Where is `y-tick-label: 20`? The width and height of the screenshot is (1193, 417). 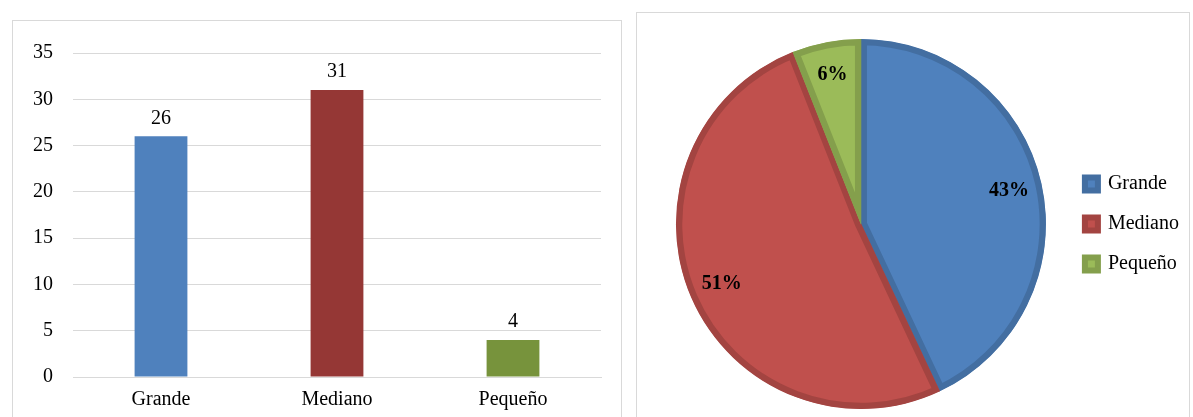
y-tick-label: 20 is located at coordinates (43, 190).